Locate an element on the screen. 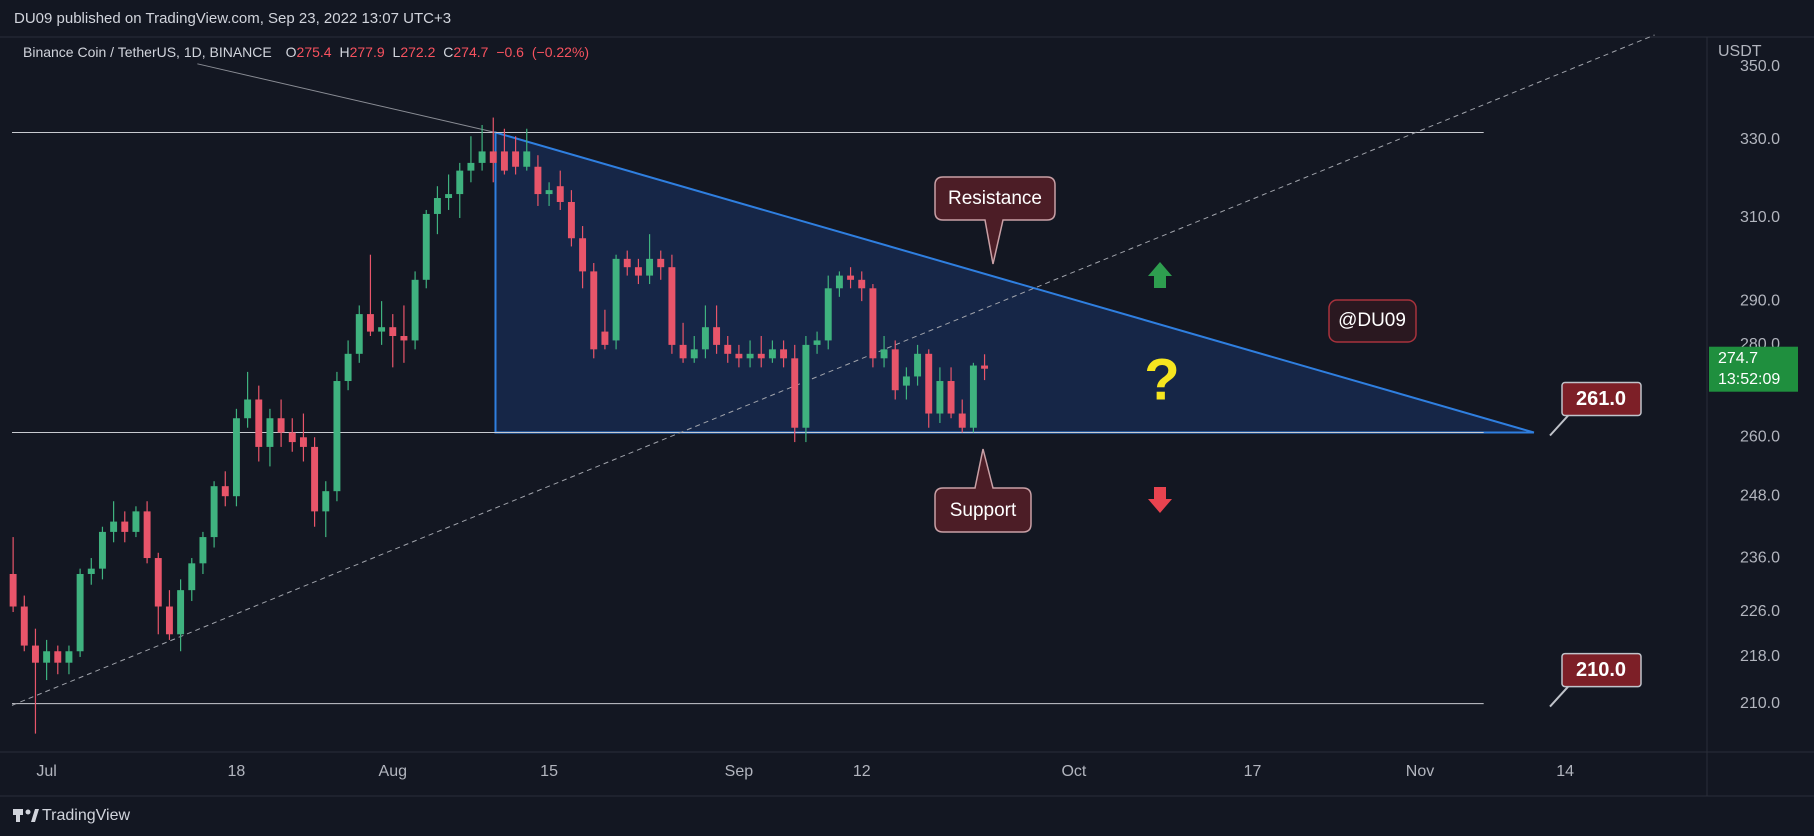 The image size is (1814, 836). gray-line is located at coordinates (346, 98).